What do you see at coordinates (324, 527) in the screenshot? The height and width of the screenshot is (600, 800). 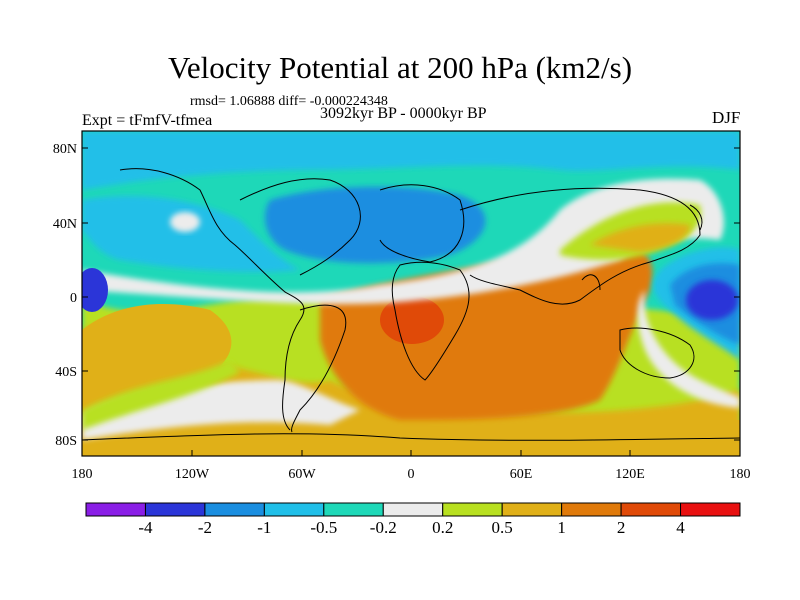 I see `colorbar-label: -0.5` at bounding box center [324, 527].